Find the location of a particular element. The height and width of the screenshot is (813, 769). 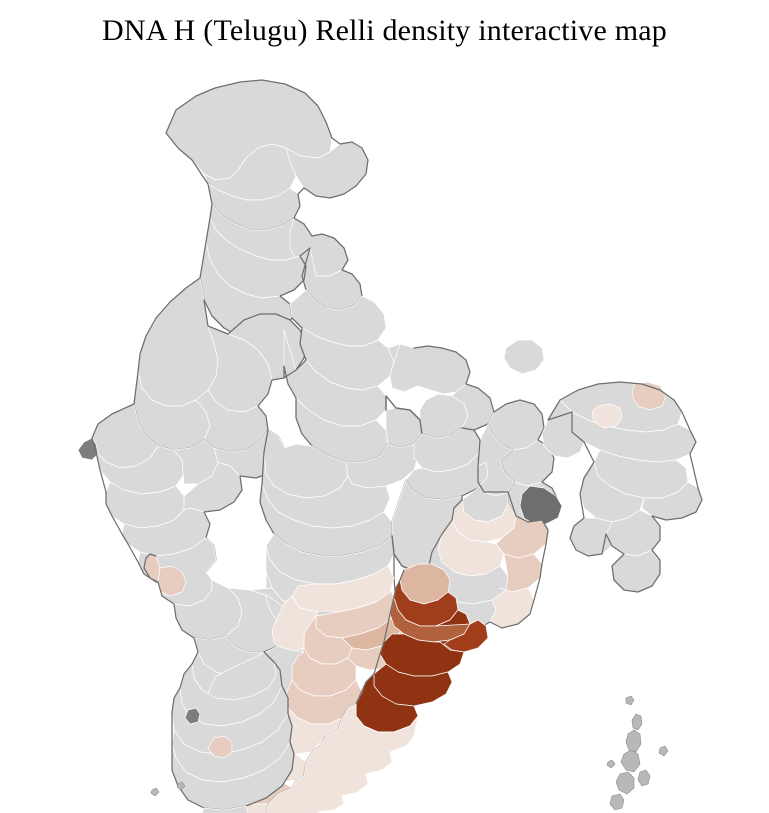

andaman-nicobar-islands is located at coordinates (637, 753).